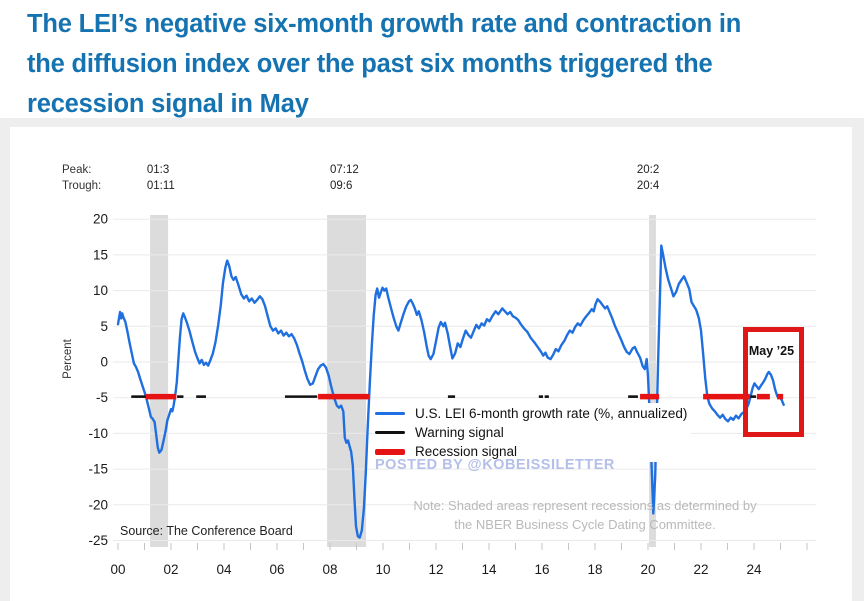 This screenshot has height=601, width=864. Describe the element at coordinates (276, 569) in the screenshot. I see `svg-text: 06` at that location.